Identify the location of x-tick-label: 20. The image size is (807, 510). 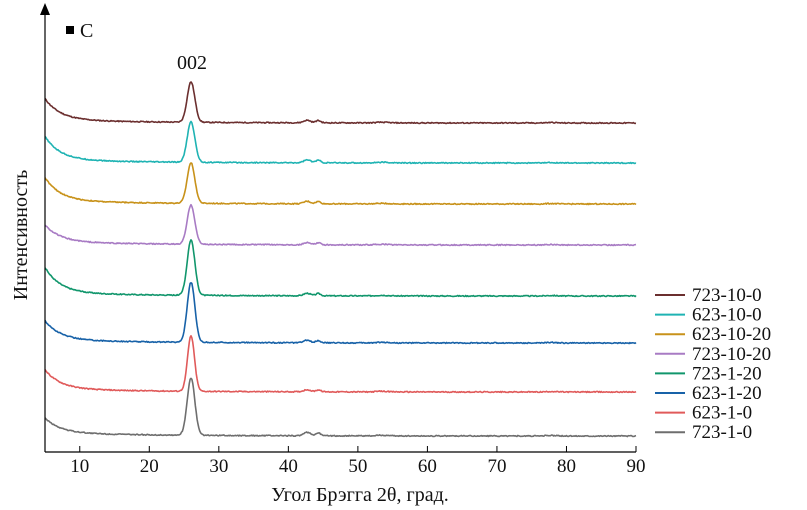
(149, 466).